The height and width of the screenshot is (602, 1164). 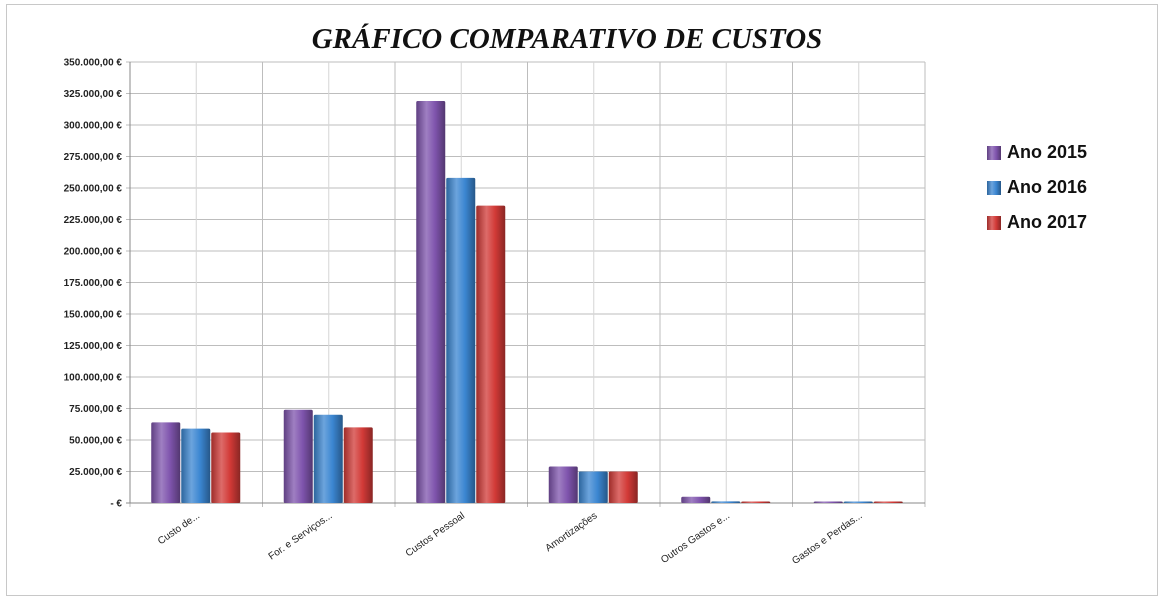 I want to click on y-tick-label: 225.000,00 €, so click(x=93, y=220).